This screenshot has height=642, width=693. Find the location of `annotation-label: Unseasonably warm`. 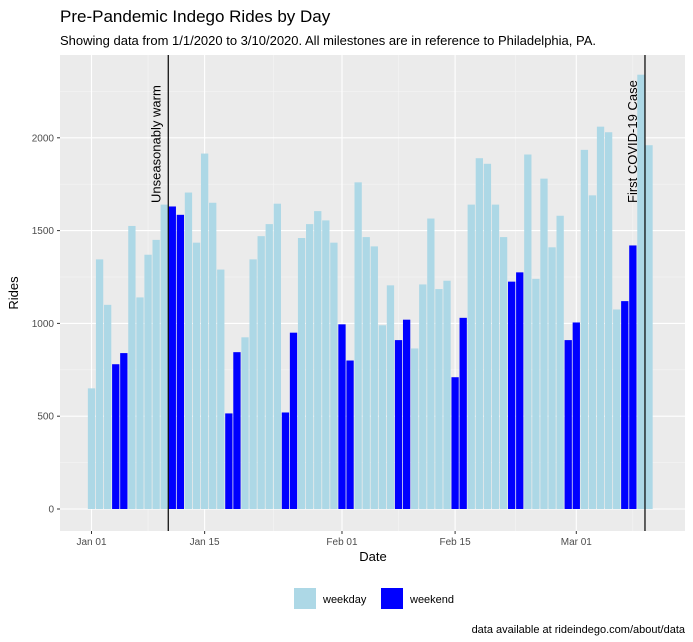

annotation-label: Unseasonably warm is located at coordinates (155, 144).